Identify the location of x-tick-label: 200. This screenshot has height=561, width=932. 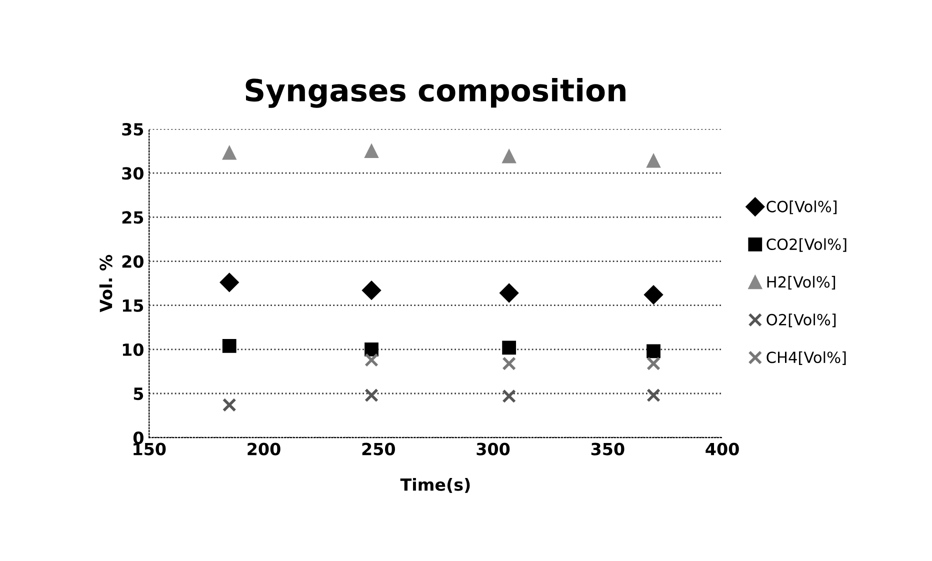
(264, 449).